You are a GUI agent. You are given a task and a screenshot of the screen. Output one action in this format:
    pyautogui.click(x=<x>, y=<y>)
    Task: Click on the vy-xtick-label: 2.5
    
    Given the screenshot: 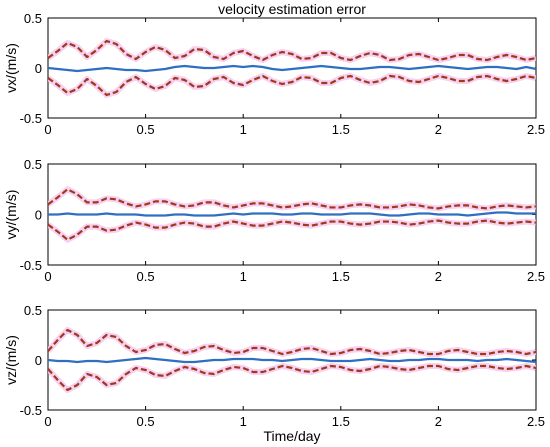 What is the action you would take?
    pyautogui.click(x=536, y=276)
    